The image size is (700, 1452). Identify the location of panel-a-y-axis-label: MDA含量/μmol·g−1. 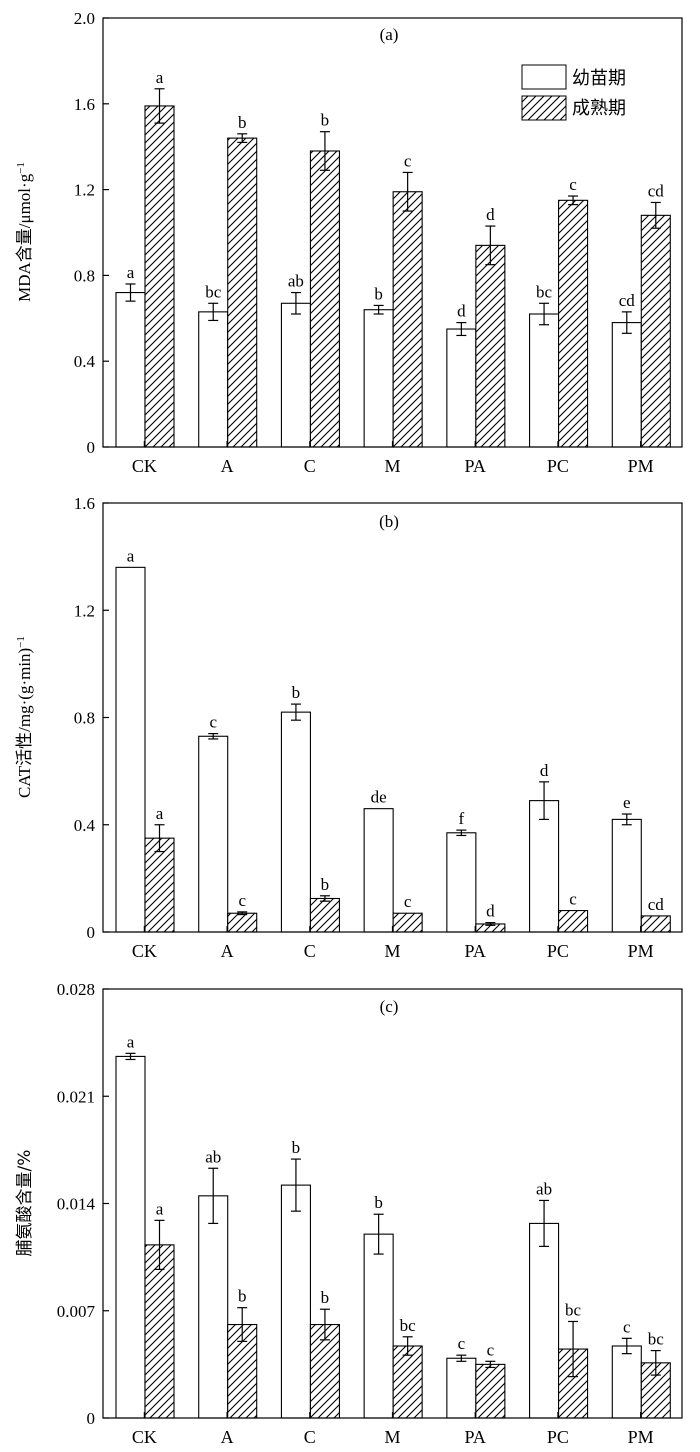
(24, 232).